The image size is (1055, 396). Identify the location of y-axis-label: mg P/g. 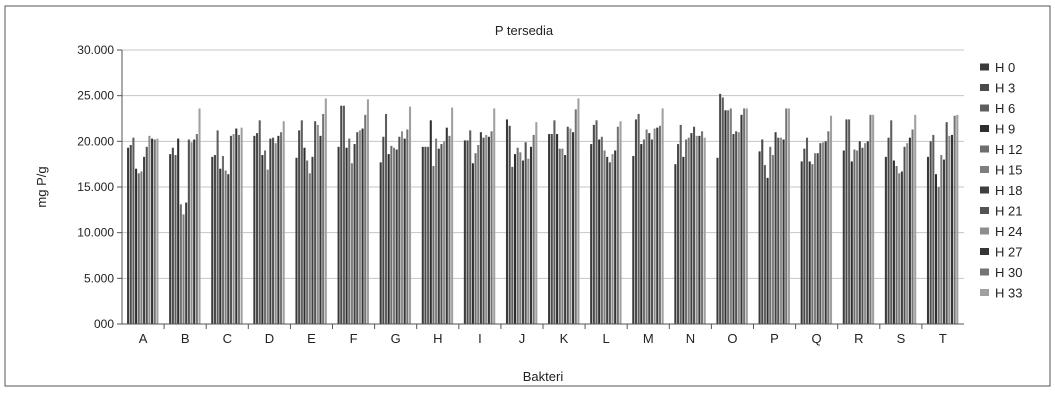
(41, 186).